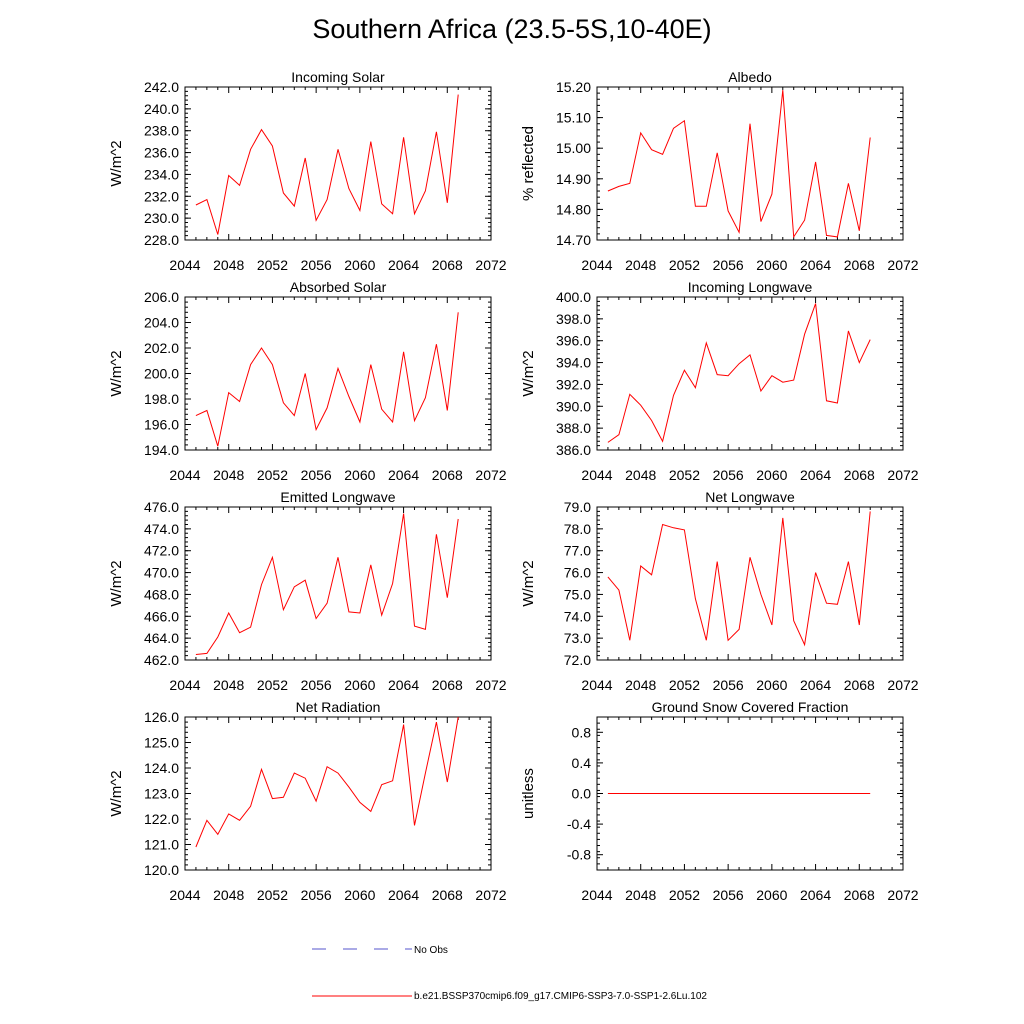 Image resolution: width=1024 pixels, height=1024 pixels. What do you see at coordinates (573, 363) in the screenshot?
I see `y-tick-label: 394.0` at bounding box center [573, 363].